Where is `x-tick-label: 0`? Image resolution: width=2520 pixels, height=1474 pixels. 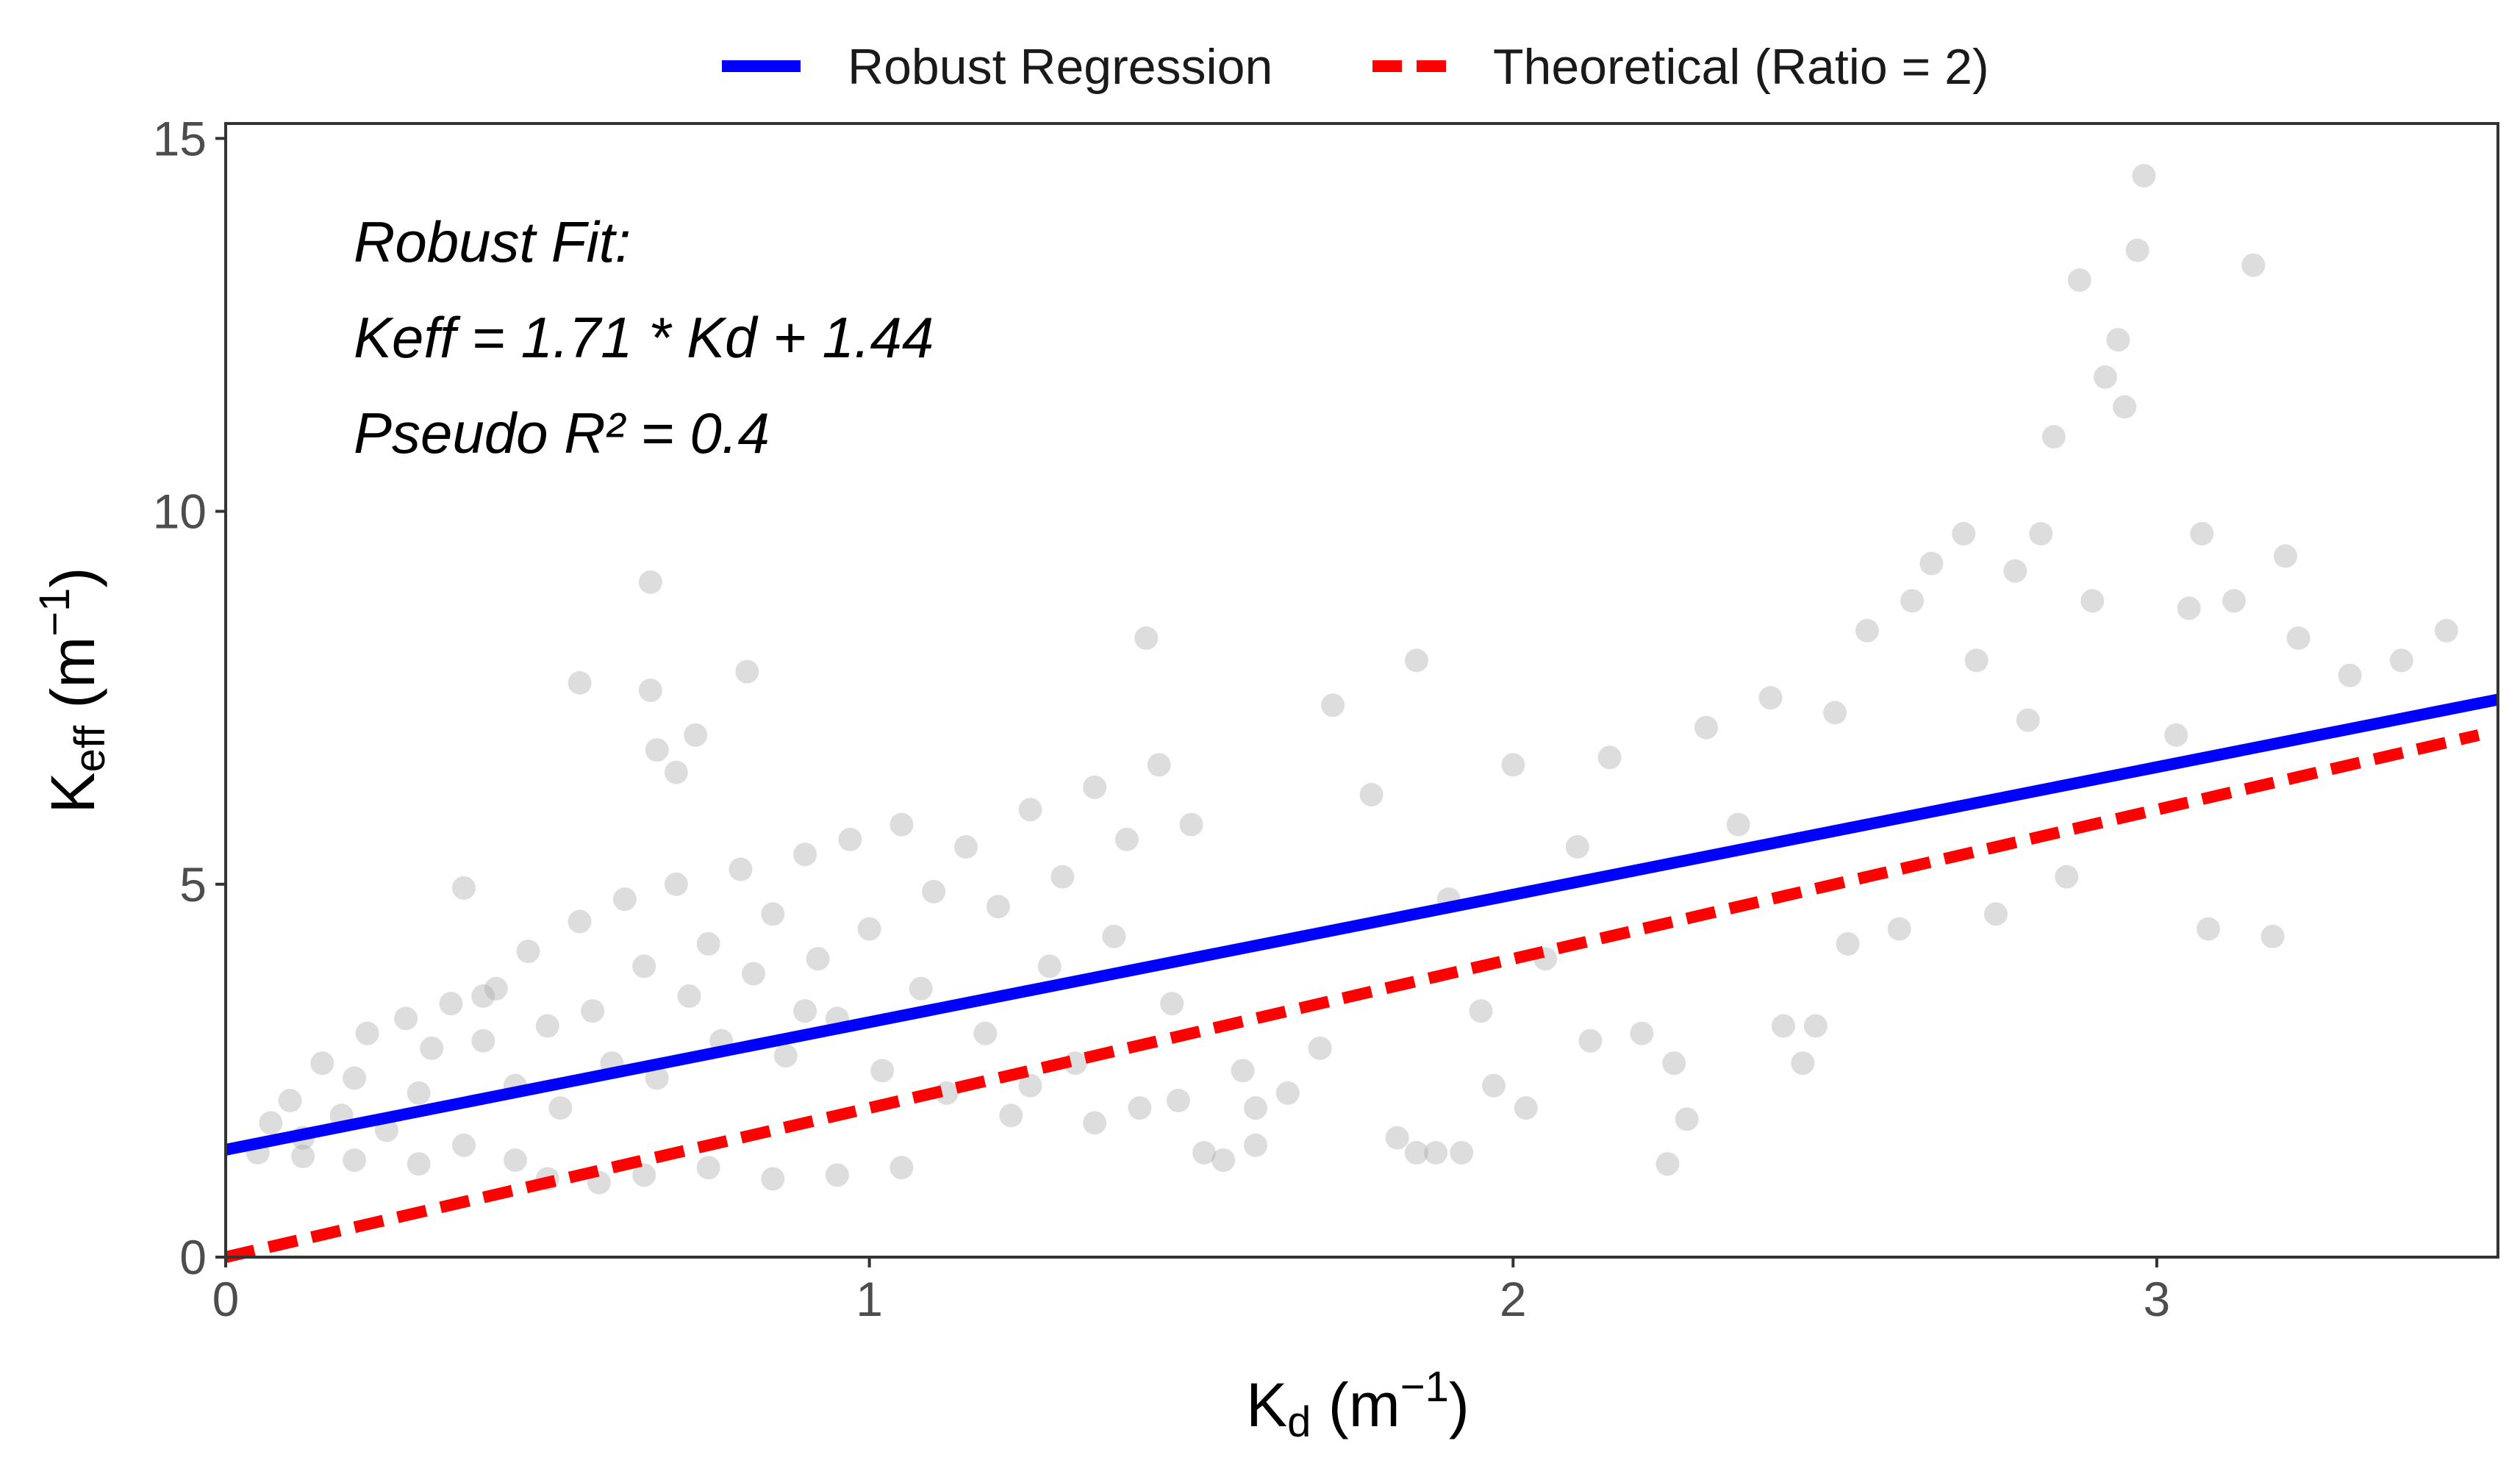
x-tick-label: 0 is located at coordinates (226, 1299).